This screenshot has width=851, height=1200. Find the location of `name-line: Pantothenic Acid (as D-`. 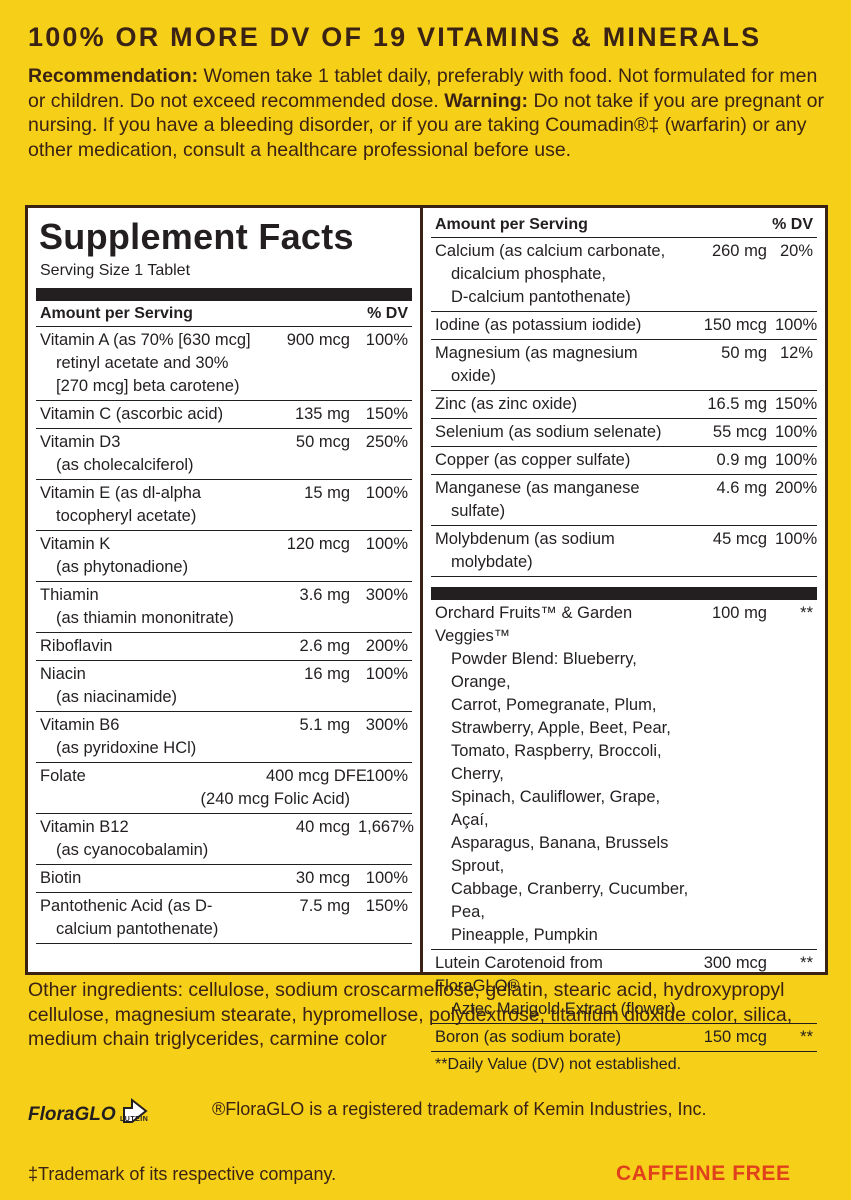

name-line: Pantothenic Acid (as D- is located at coordinates (126, 906).